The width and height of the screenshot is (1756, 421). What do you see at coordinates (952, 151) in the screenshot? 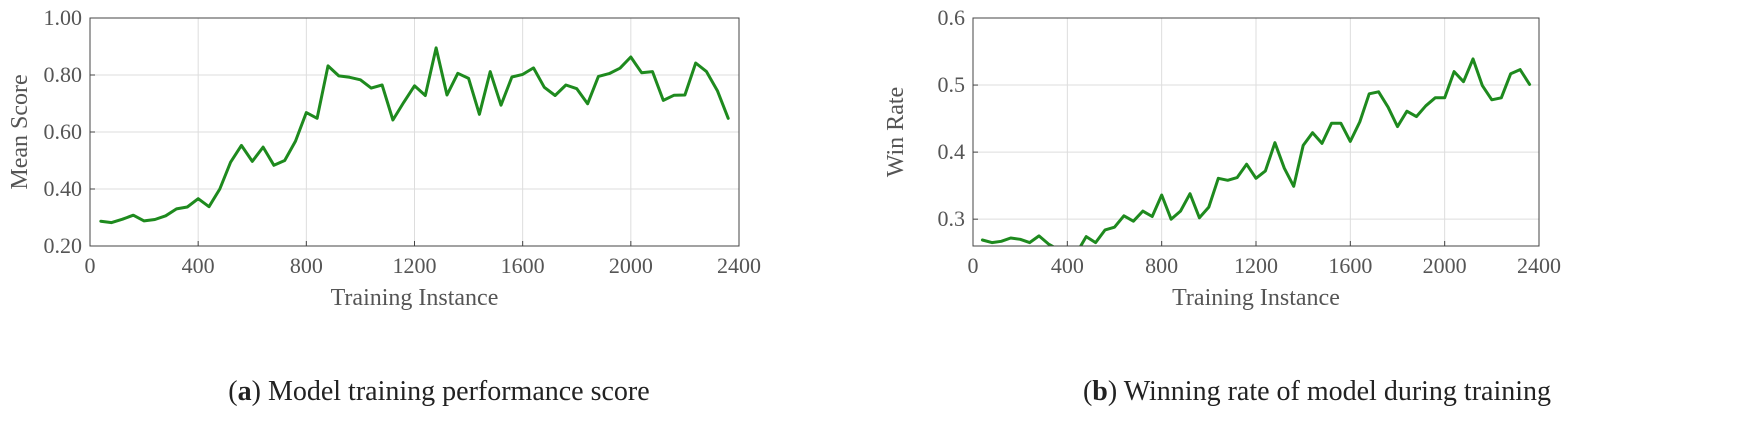
I see `y-tick-label: 0.4` at bounding box center [952, 151].